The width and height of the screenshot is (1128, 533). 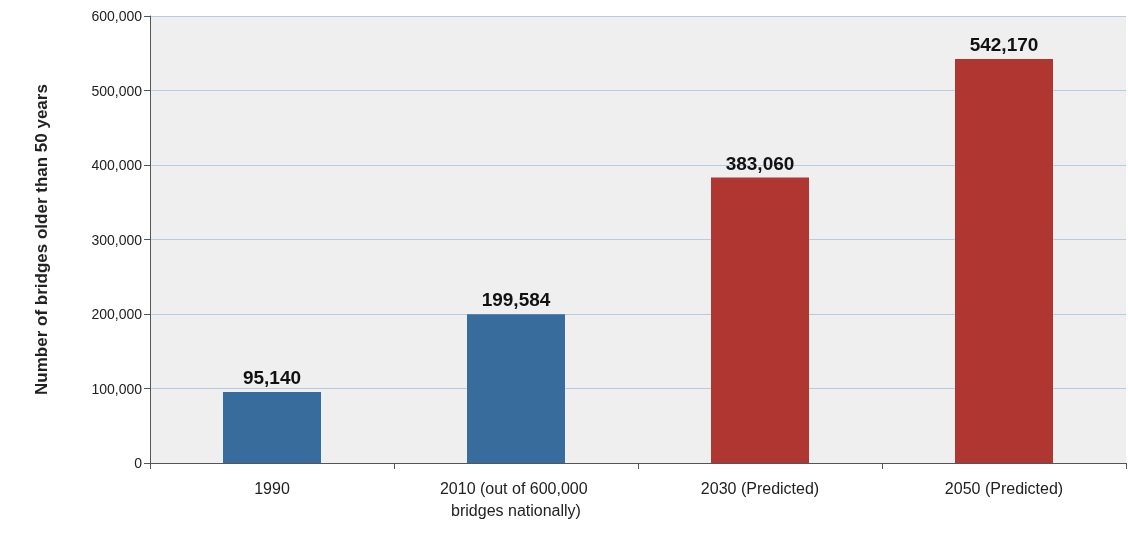 I want to click on y-tick-label: 300,000, so click(x=117, y=239).